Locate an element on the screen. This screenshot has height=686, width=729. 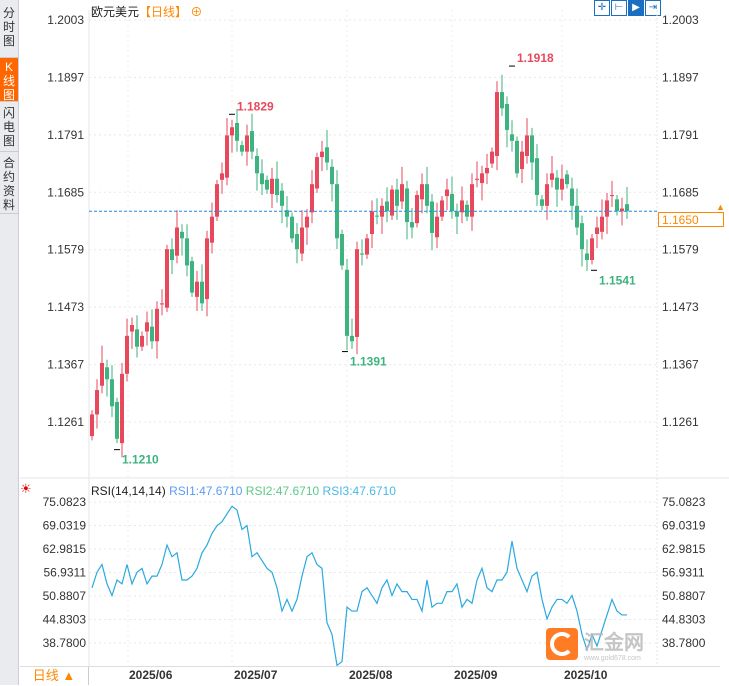
jump-end-icon: ⇥ is located at coordinates (653, 8).